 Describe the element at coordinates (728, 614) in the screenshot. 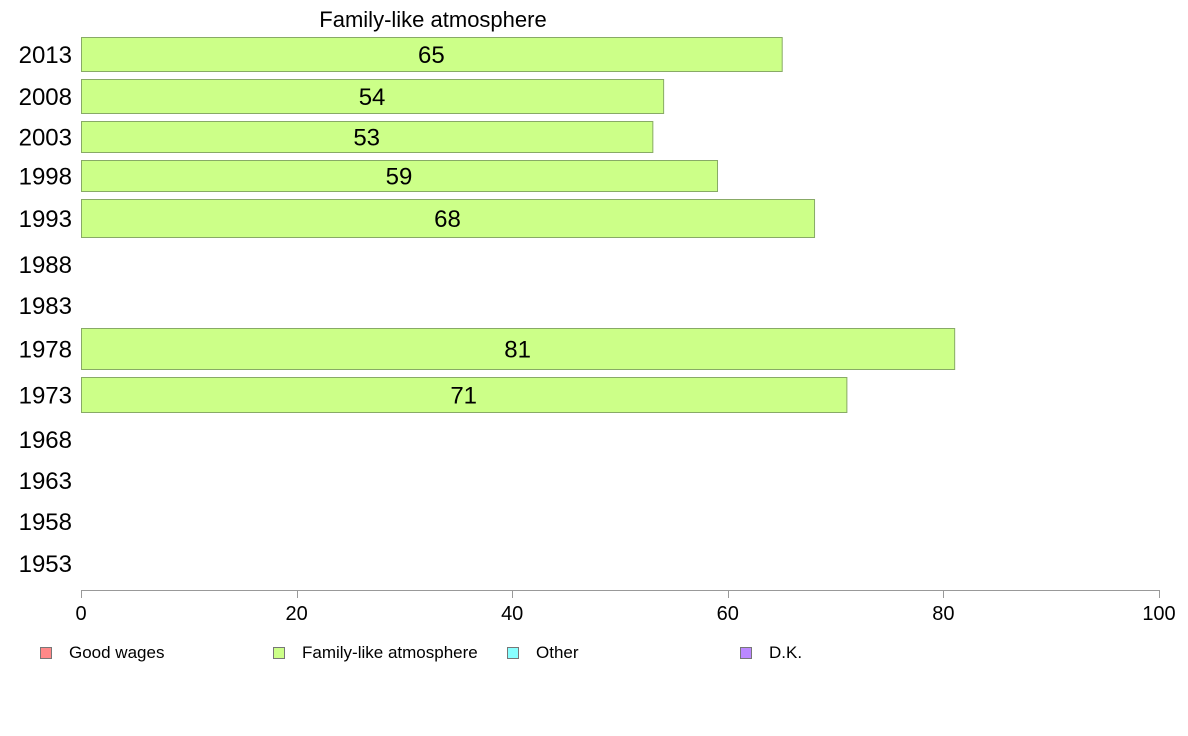

I see `x-tick-label: 60` at that location.